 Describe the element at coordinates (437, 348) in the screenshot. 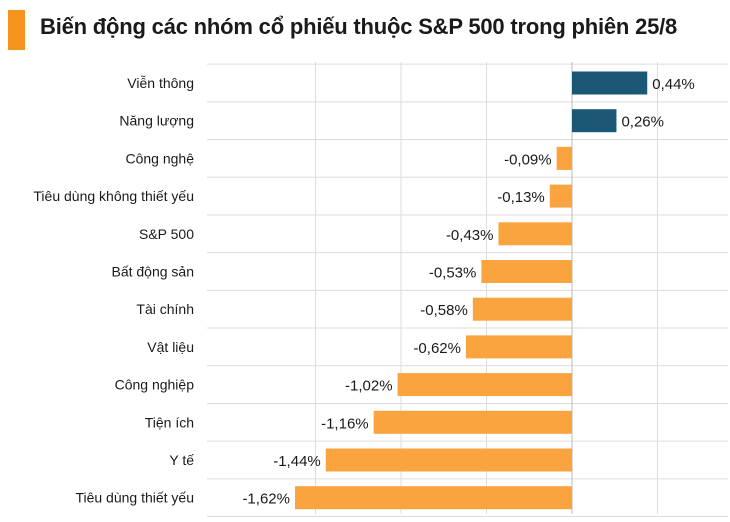

I see `data-label: -0,62%` at that location.